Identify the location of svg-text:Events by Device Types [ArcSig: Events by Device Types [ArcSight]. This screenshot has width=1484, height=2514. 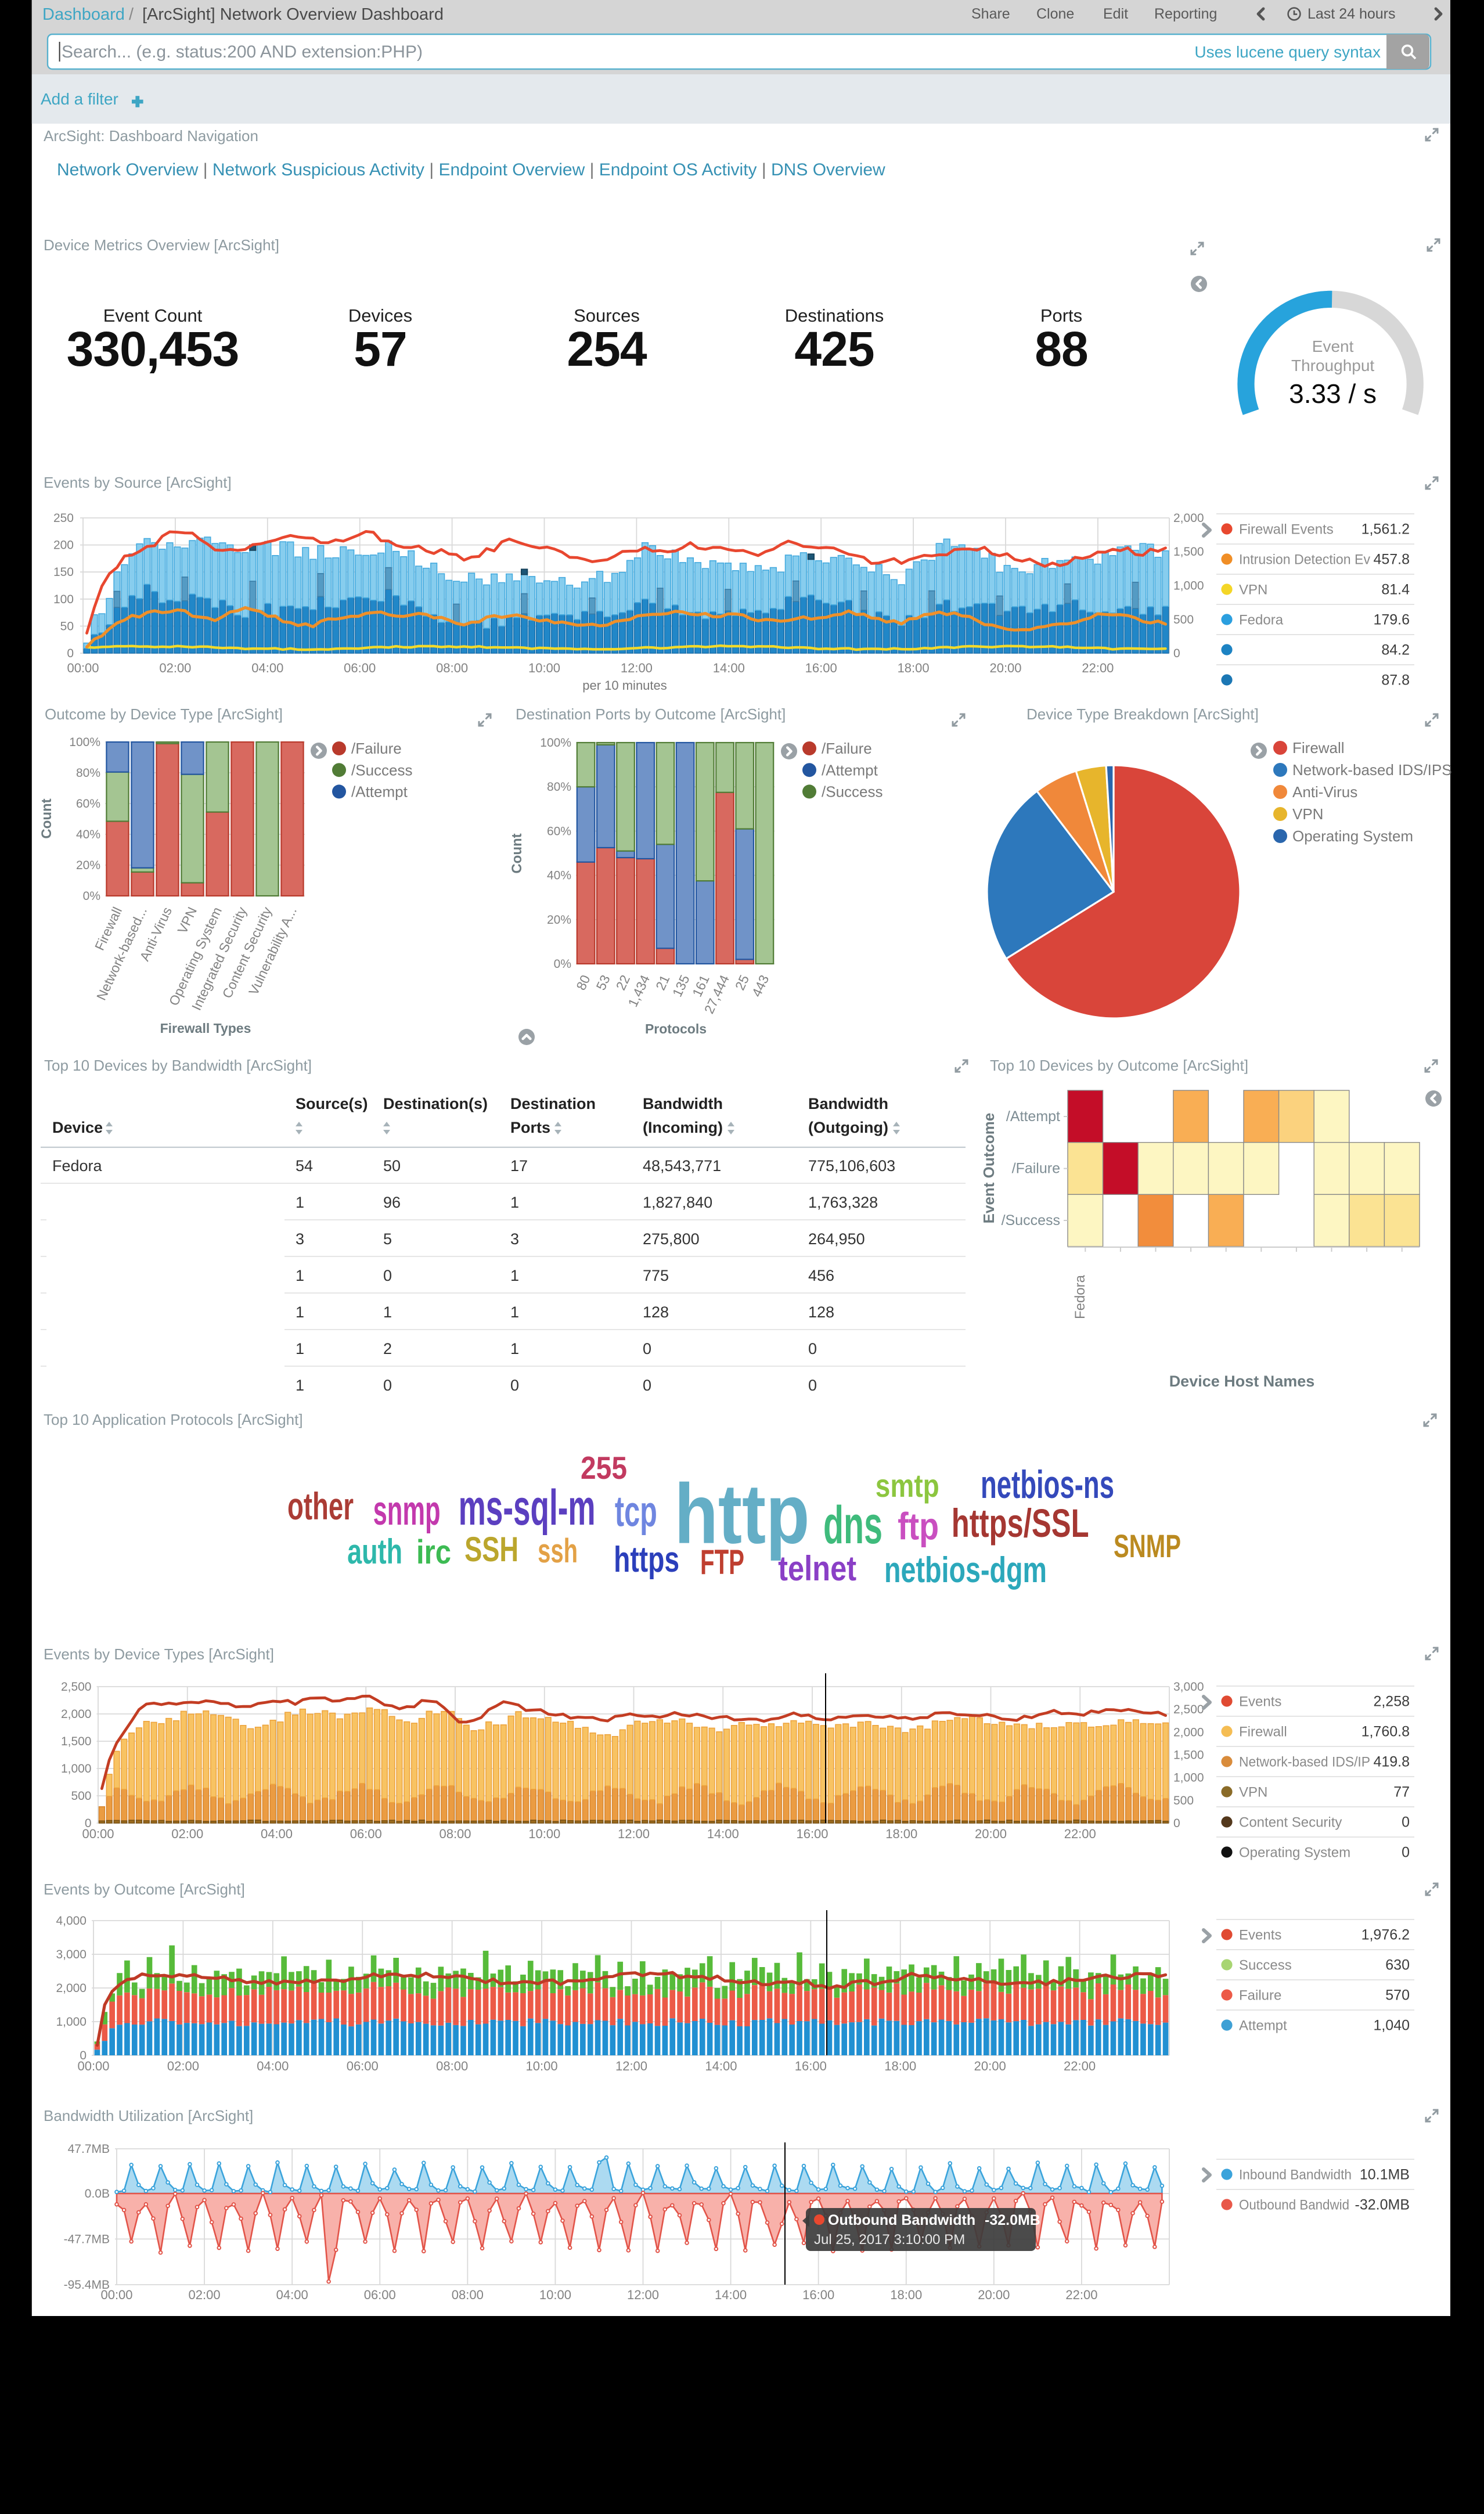
(159, 1654).